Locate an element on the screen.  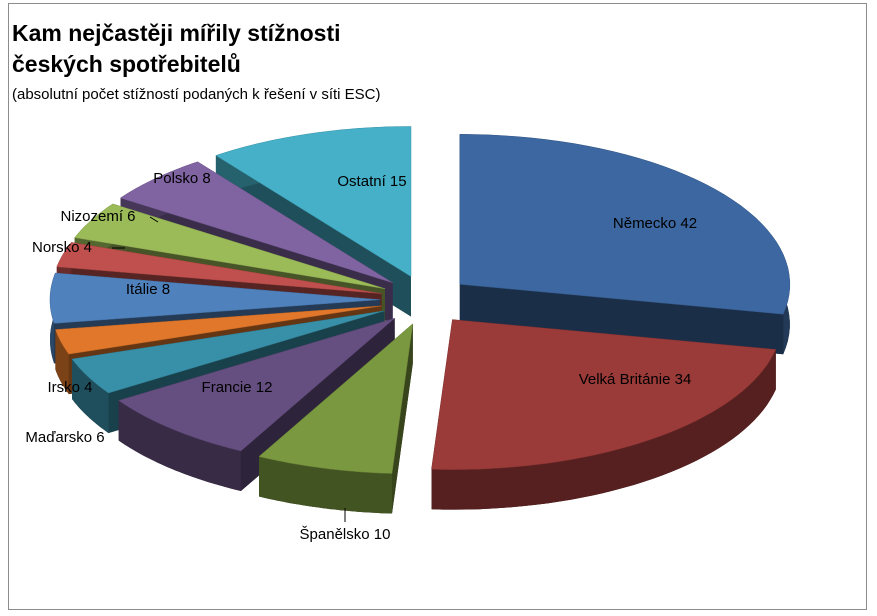
label-category: Polsko is located at coordinates (175, 178).